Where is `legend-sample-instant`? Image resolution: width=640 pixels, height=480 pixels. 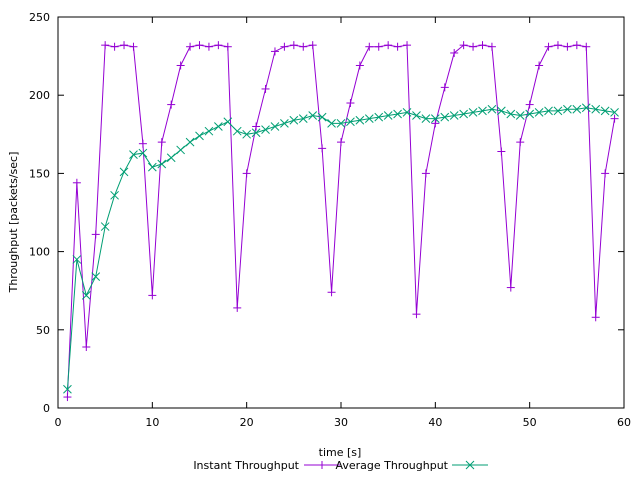
legend-sample-instant is located at coordinates (322, 465).